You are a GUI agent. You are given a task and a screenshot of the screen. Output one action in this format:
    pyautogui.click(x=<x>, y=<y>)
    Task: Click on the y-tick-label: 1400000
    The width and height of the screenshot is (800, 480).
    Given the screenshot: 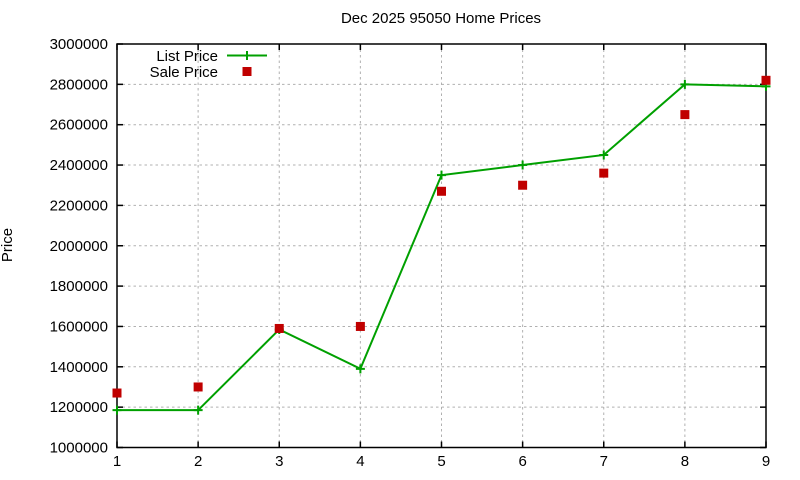 What is the action you would take?
    pyautogui.click(x=79, y=367)
    